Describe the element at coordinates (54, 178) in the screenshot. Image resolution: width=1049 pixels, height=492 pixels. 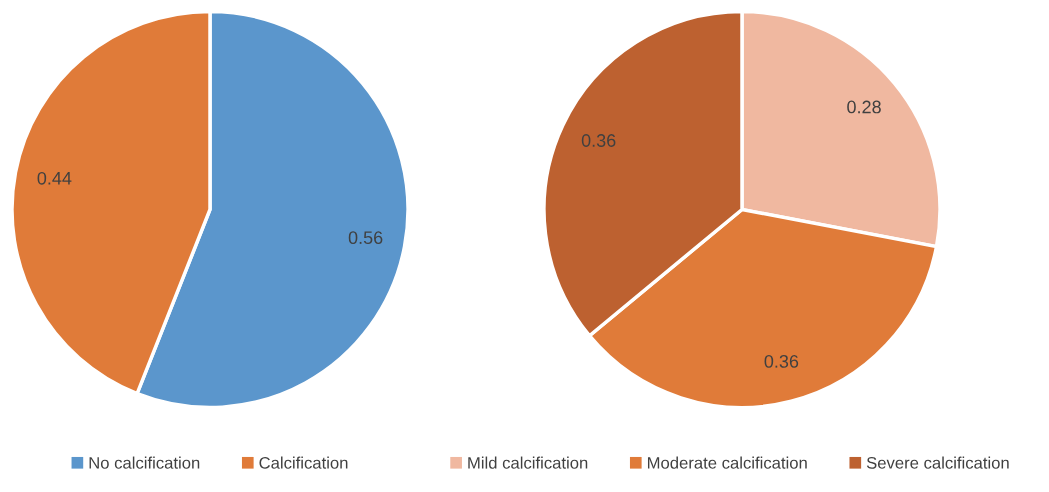
I see `data-label: 0.44` at that location.